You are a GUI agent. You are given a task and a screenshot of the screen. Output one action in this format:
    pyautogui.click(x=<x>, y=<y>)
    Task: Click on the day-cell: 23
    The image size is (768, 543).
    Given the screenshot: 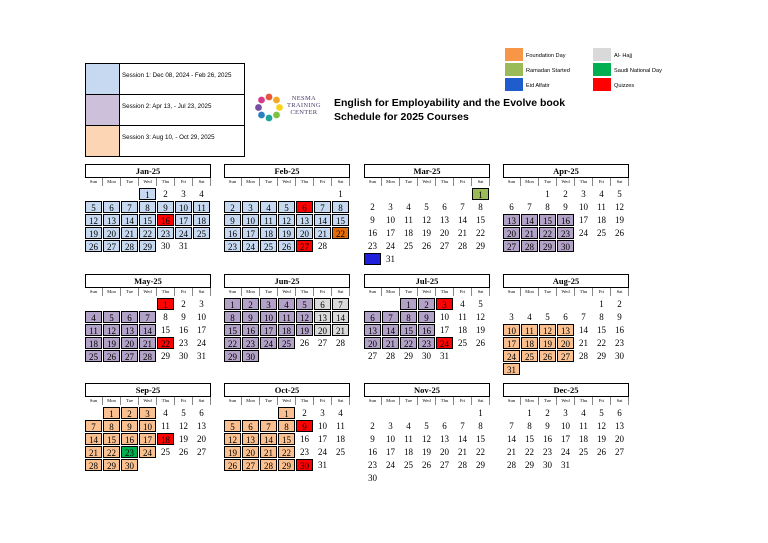 What is the action you would take?
    pyautogui.click(x=129, y=452)
    